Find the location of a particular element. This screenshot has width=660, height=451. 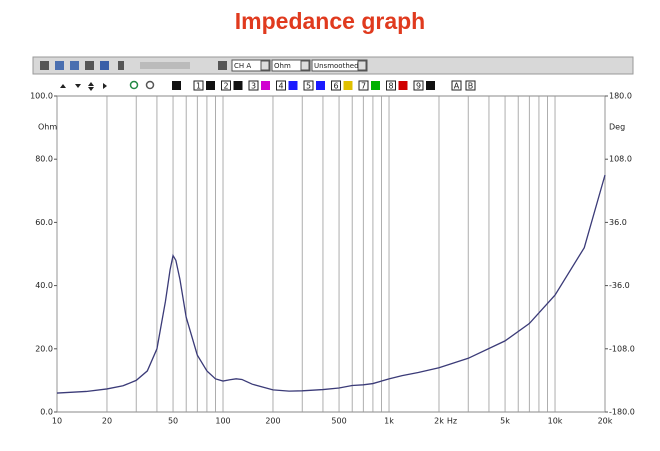

trace-label: B is located at coordinates (471, 86).